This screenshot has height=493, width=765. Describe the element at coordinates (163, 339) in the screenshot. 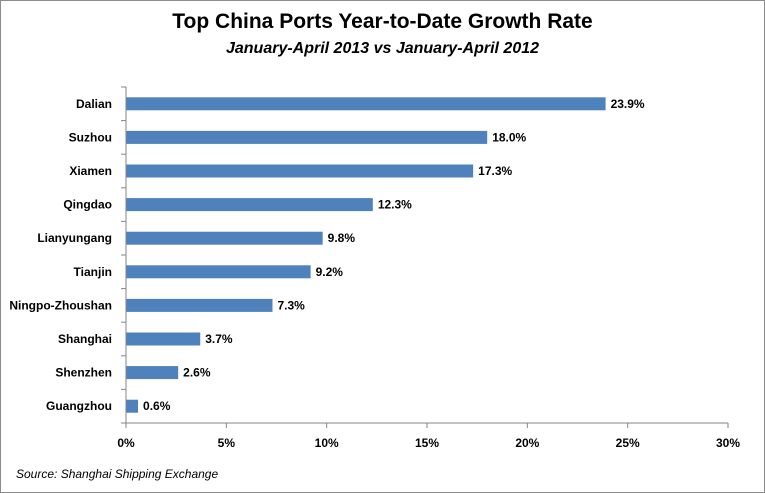

I see `bar-shanghai` at that location.